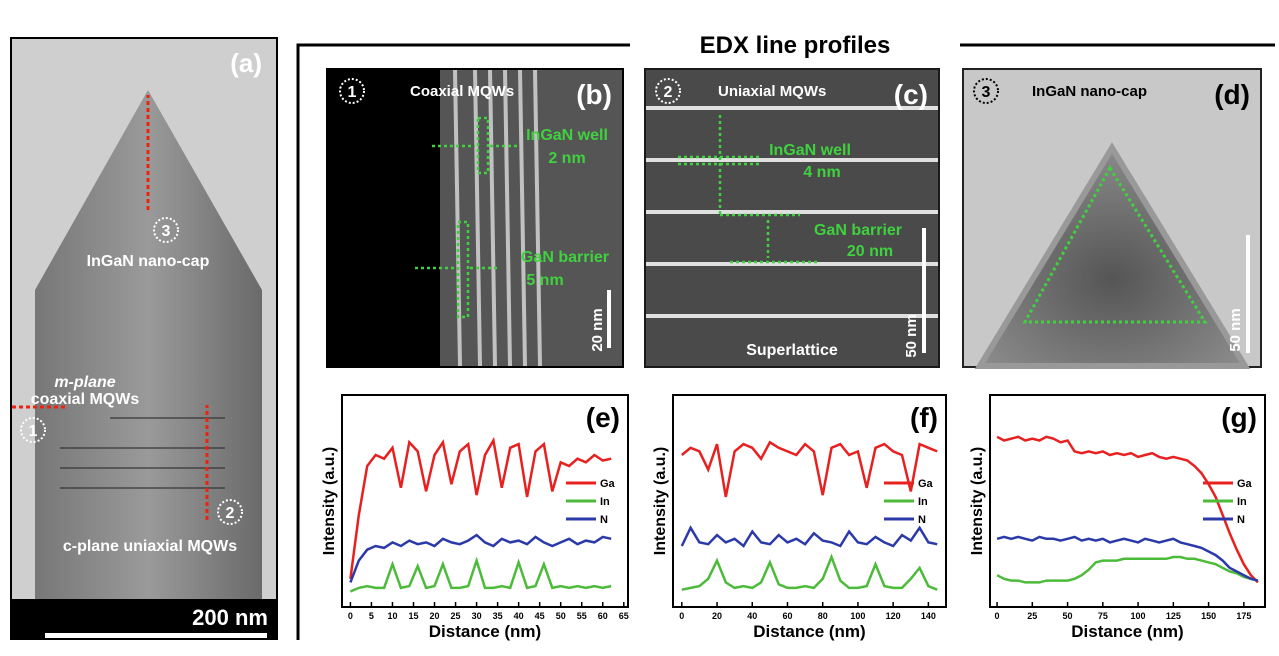 Image resolution: width=1279 pixels, height=656 pixels. I want to click on x-tick-label: 15, so click(413, 616).